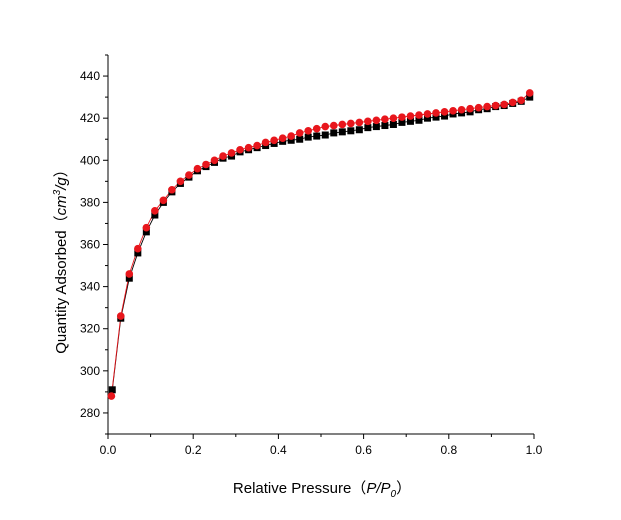 This screenshot has height=520, width=621. I want to click on x-axis-label: Relative Pressure（P/P0）, so click(322, 490).